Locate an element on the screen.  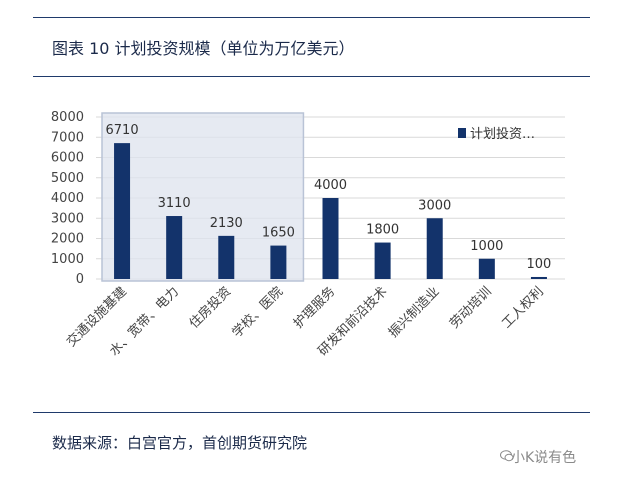
data-label: 100 is located at coordinates (539, 264).